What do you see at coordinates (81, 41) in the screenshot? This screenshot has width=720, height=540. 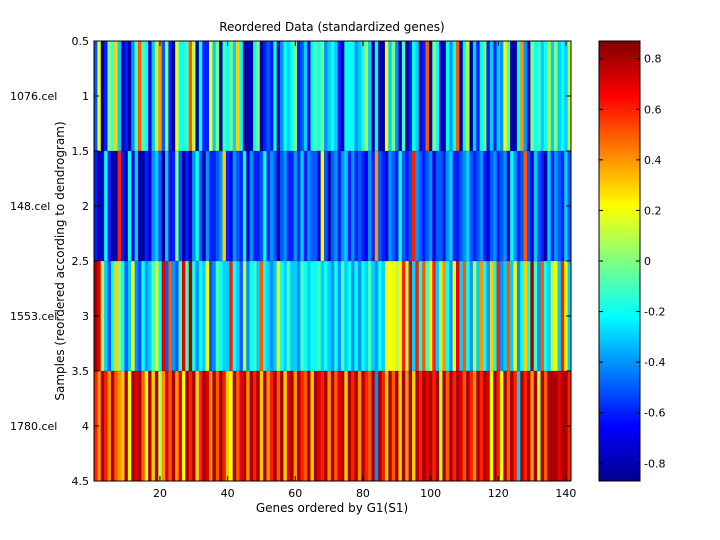 I see `y-tick-label: 0.5` at bounding box center [81, 41].